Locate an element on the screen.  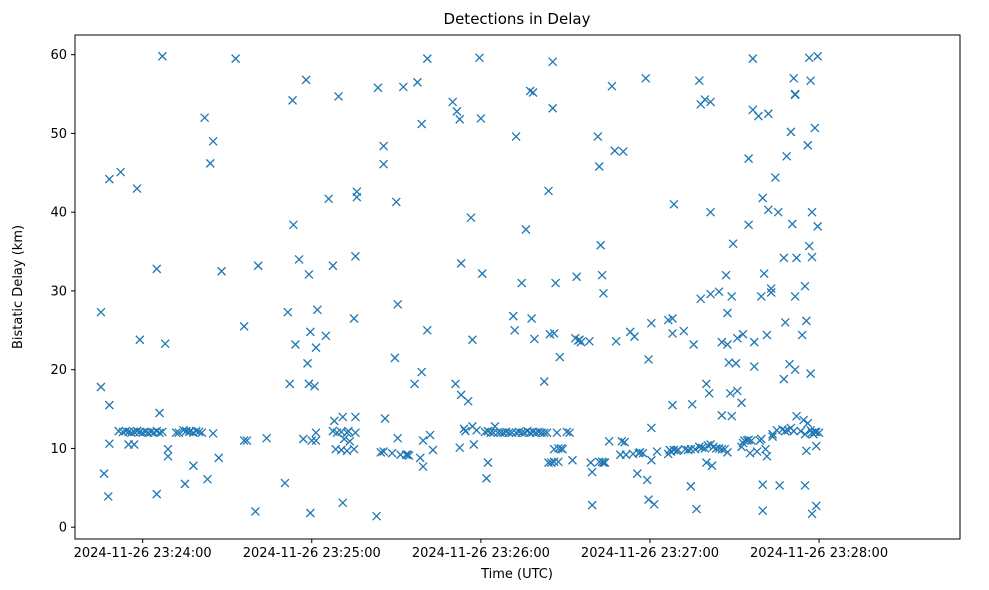
y-axis-label: Bistatic Delay (km) is located at coordinates (18, 287).